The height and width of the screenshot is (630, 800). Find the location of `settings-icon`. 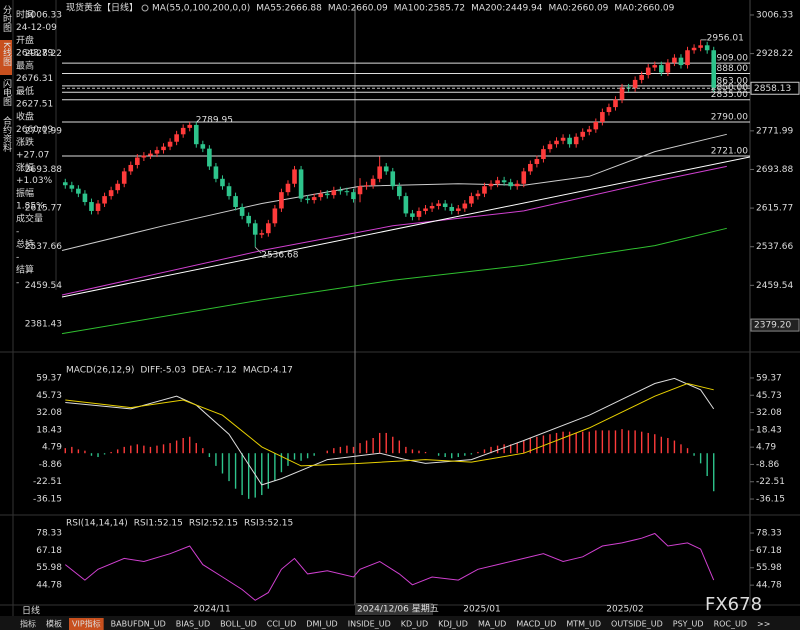

settings-icon is located at coordinates (145, 8).